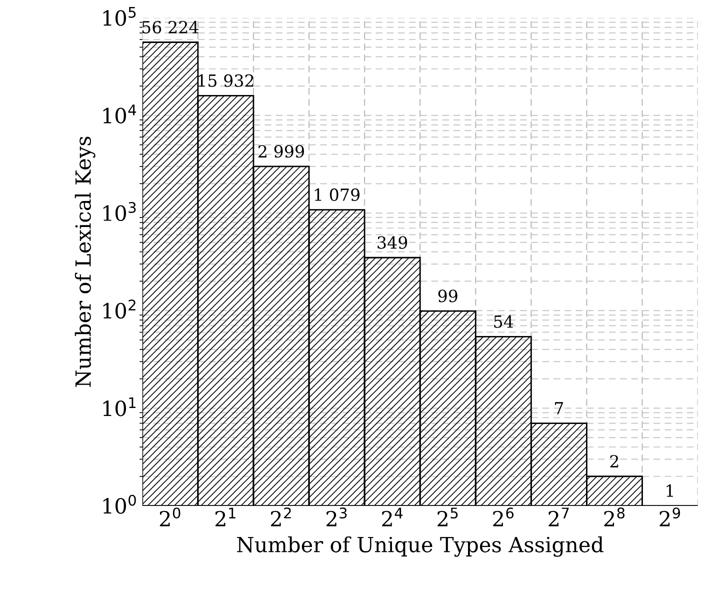  I want to click on y-tick-label: 10$^{1}$, so click(119, 406).